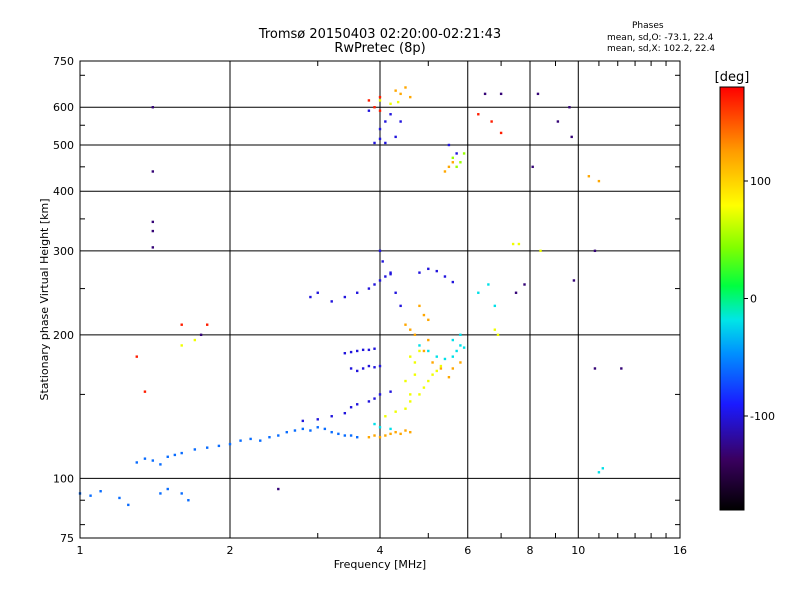  I want to click on y-tick-label: 75, so click(67, 538).